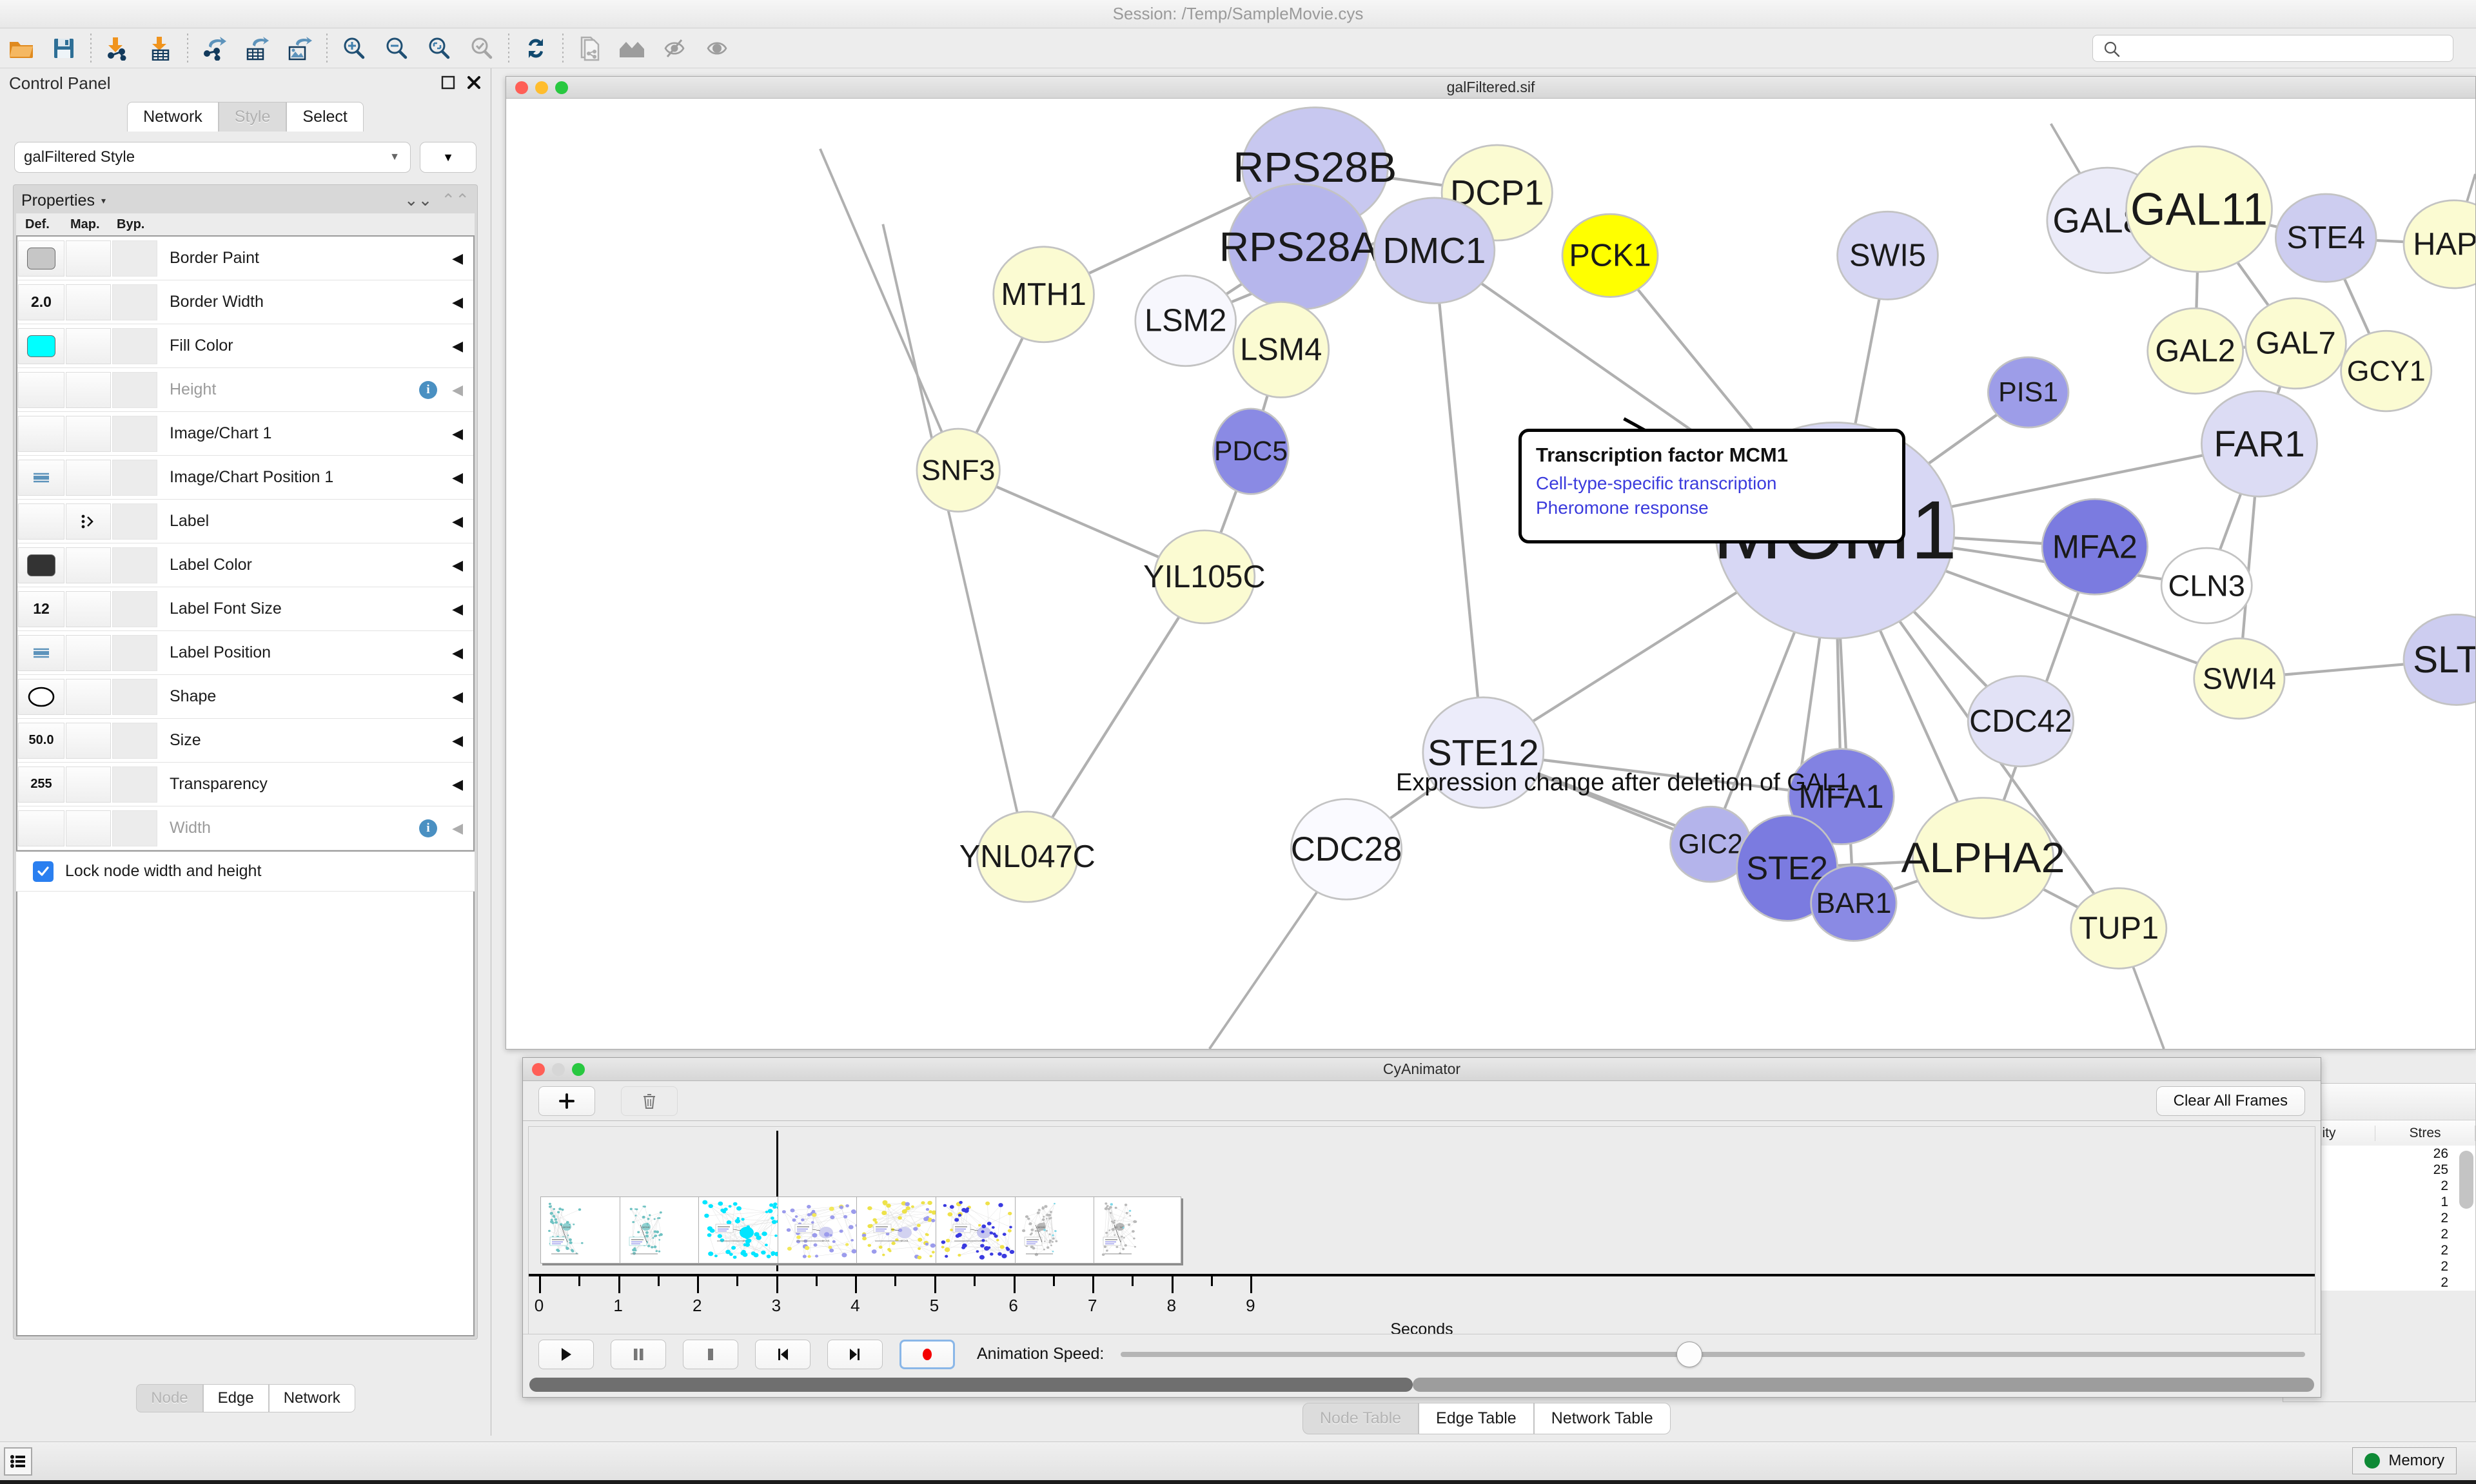 The image size is (2476, 1484). I want to click on fit-network-icon, so click(439, 48).